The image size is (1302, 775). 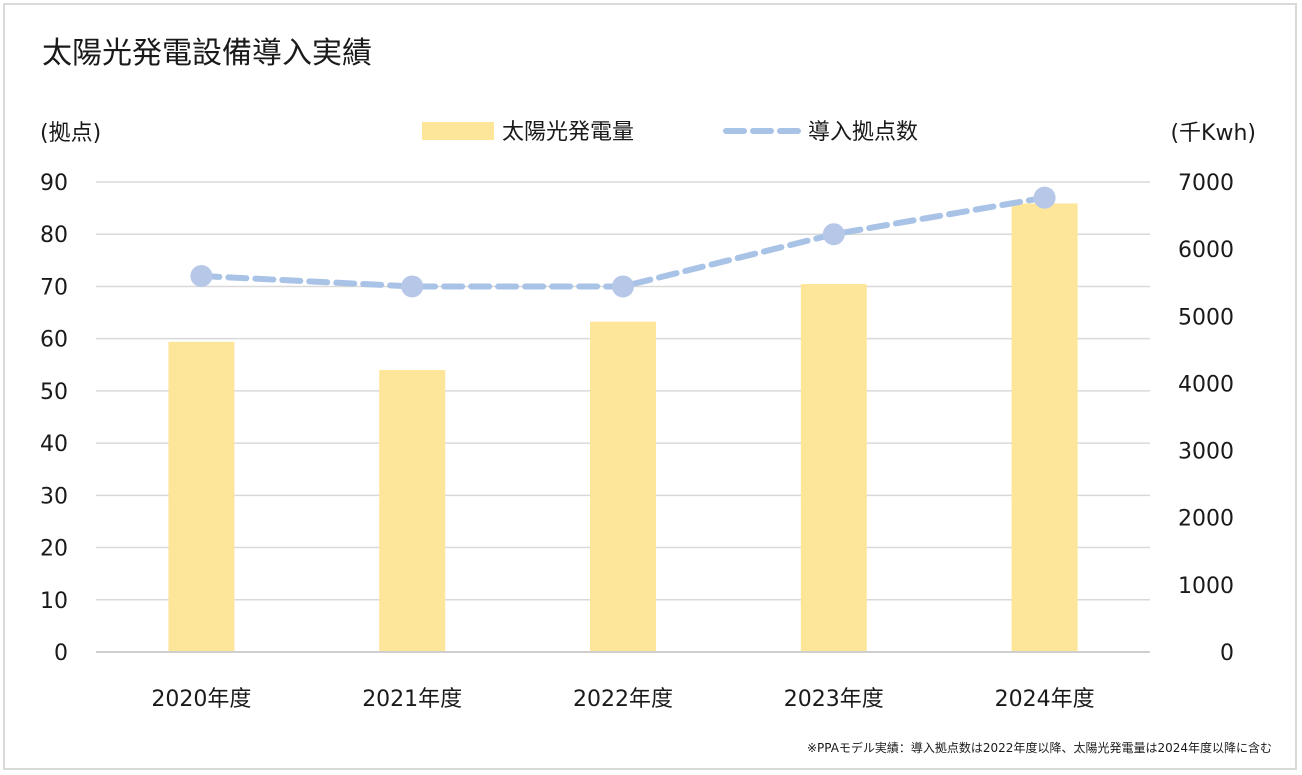 I want to click on left-tick-label: 10, so click(x=54, y=601).